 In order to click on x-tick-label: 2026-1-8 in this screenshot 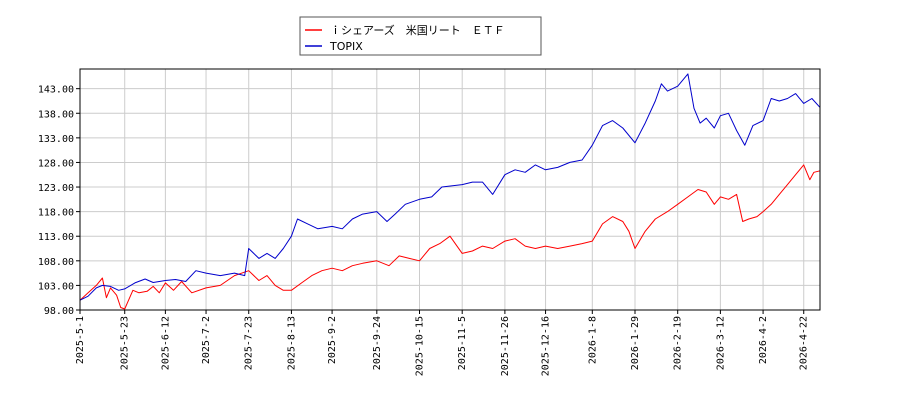, I will do `click(592, 340)`.